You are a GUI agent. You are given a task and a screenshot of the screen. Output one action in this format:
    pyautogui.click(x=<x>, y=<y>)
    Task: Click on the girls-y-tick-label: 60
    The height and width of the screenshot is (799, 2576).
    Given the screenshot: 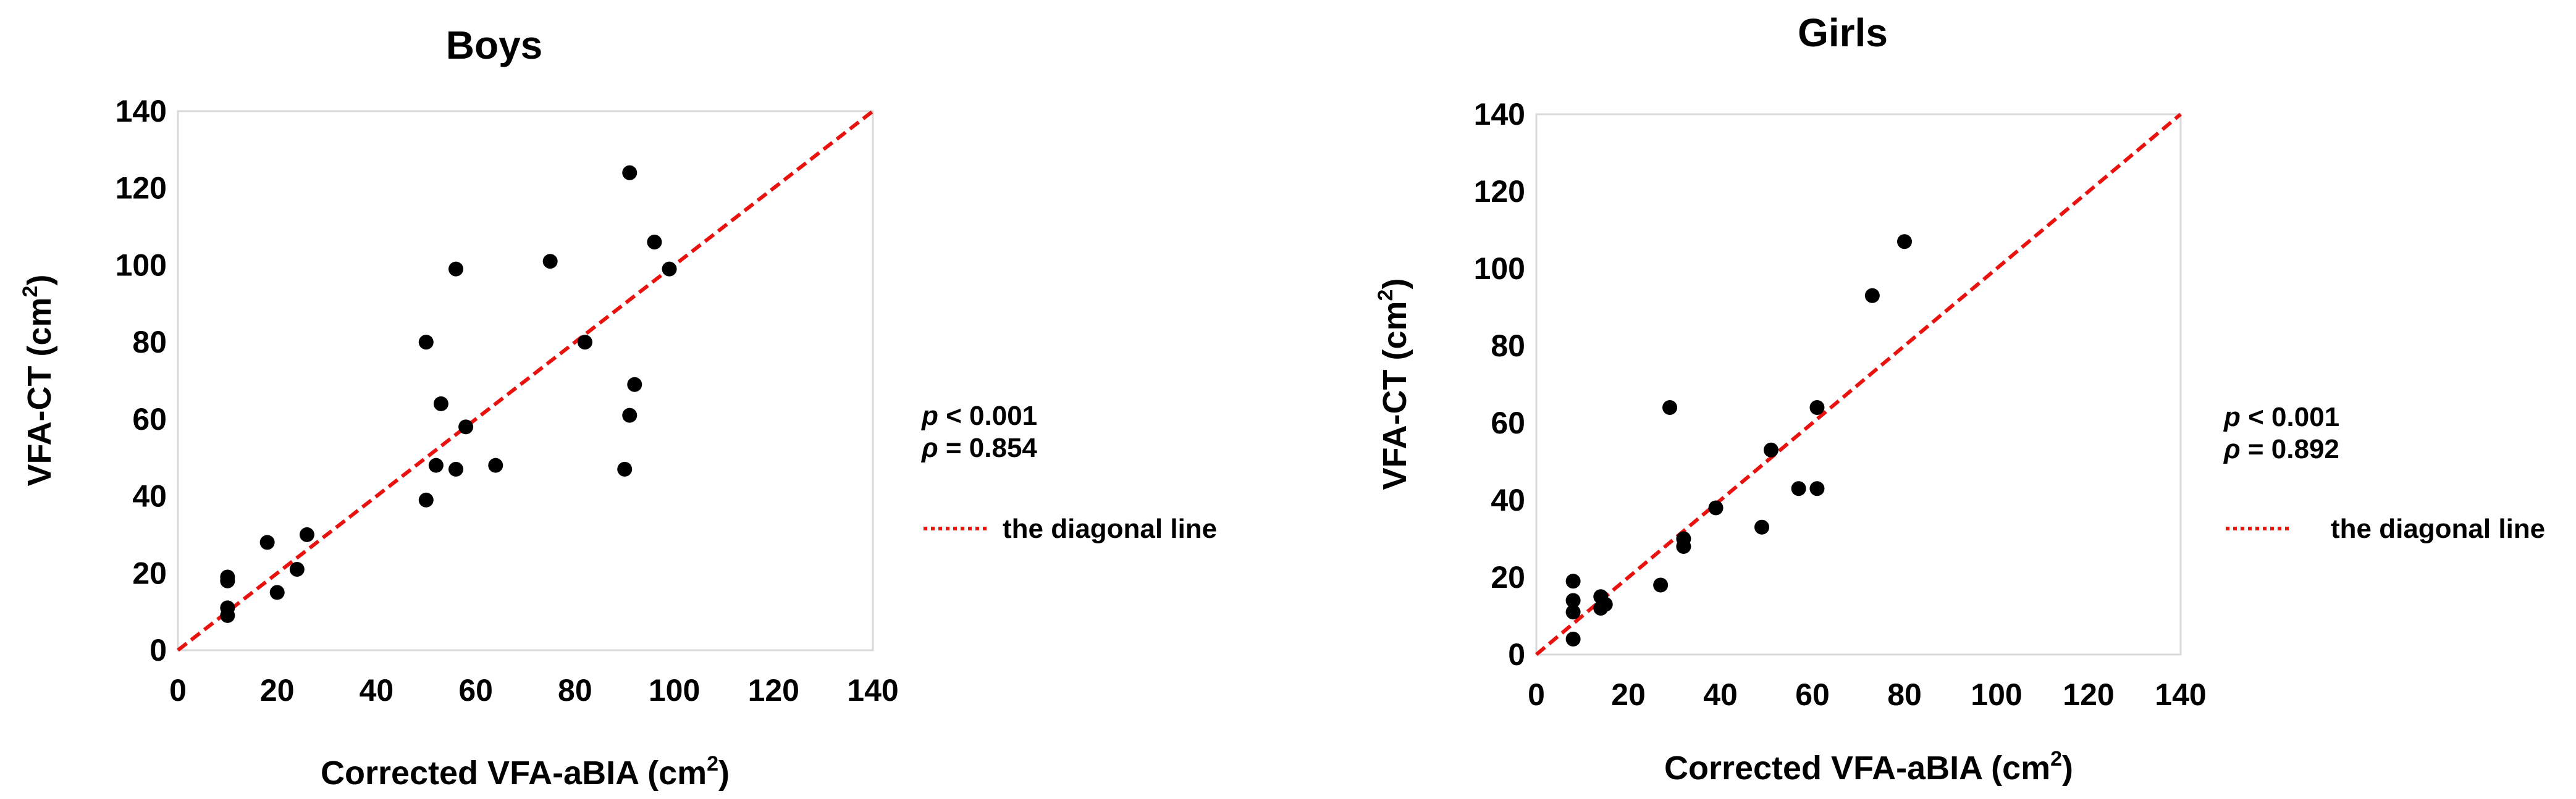 What is the action you would take?
    pyautogui.click(x=1508, y=423)
    